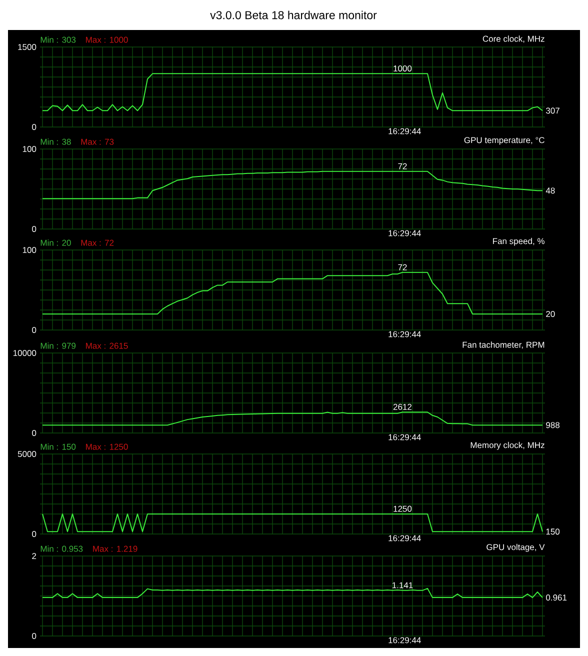  What do you see at coordinates (107, 39) in the screenshot?
I see `text: Max : 1000` at bounding box center [107, 39].